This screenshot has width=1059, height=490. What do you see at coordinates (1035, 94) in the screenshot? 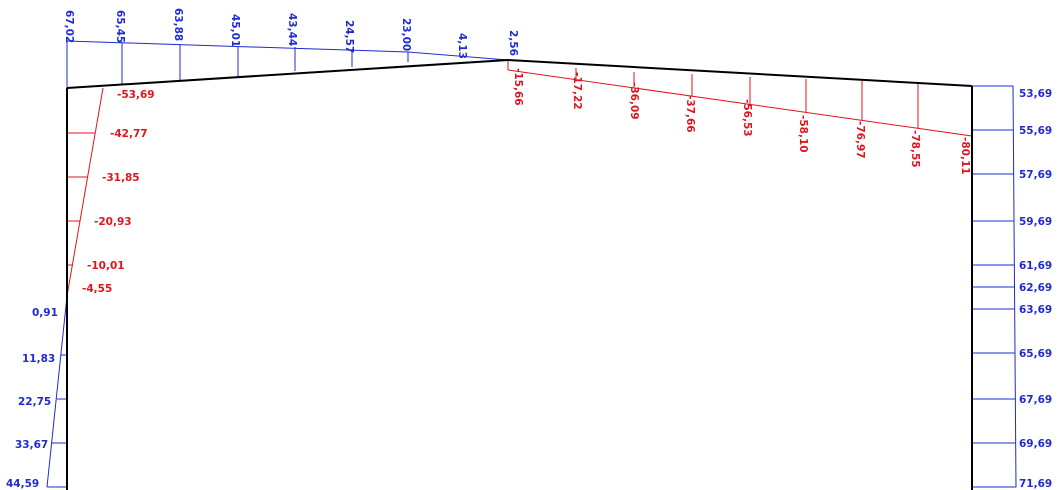
I see `right-column-label: 53,69` at bounding box center [1035, 94].